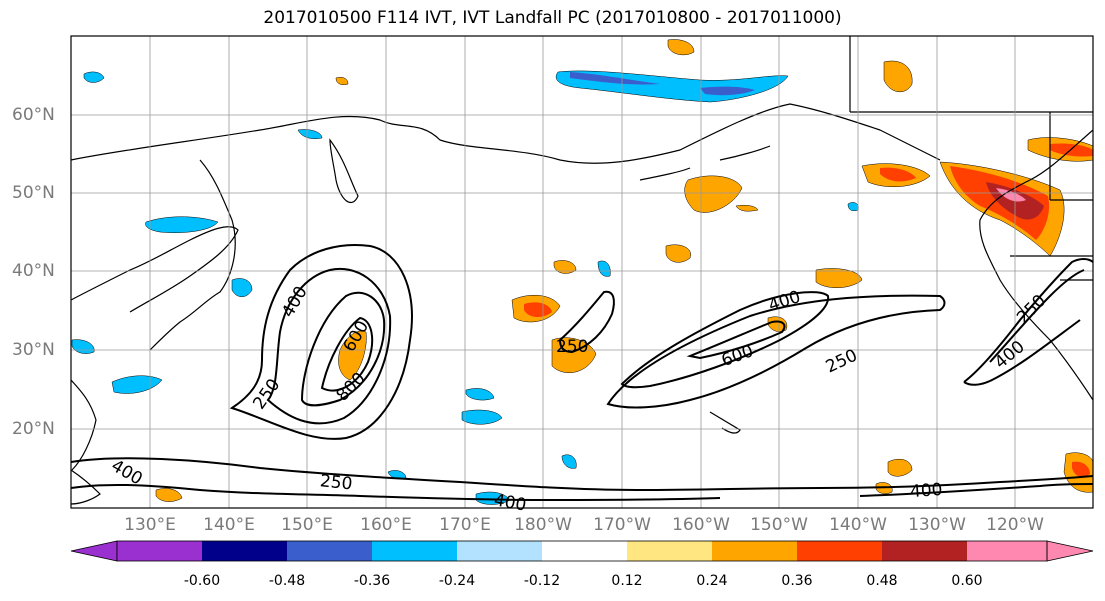 The height and width of the screenshot is (601, 1105). I want to click on colorbar-tick-label: 0.12, so click(627, 581).